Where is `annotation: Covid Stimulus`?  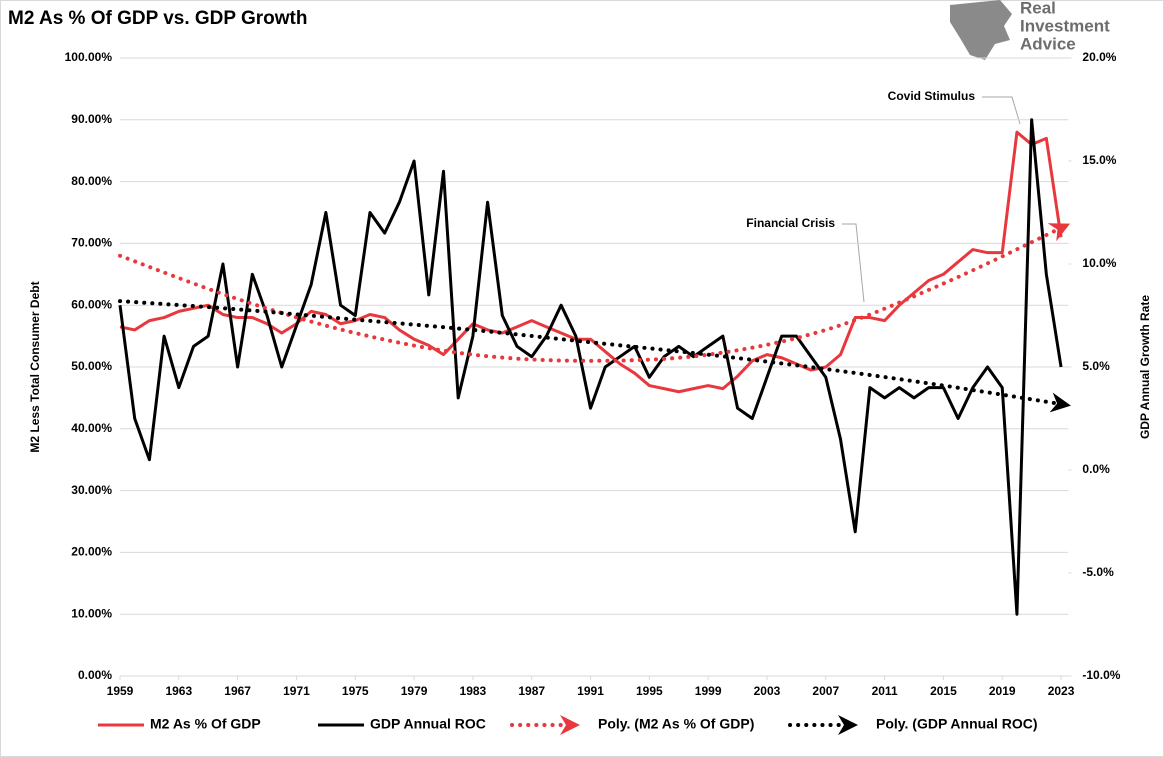 annotation: Covid Stimulus is located at coordinates (932, 96).